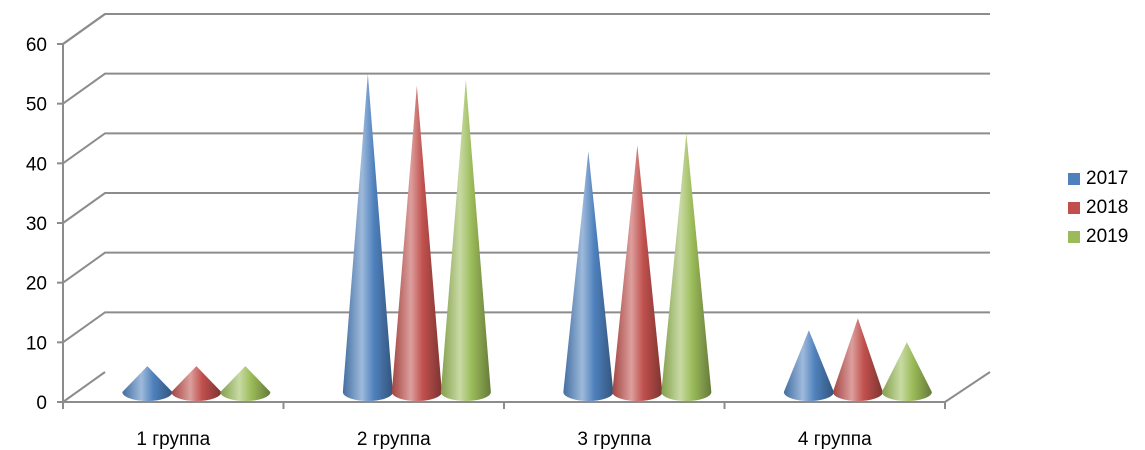 This screenshot has height=450, width=1145. I want to click on wall-edge, so click(84, 29).